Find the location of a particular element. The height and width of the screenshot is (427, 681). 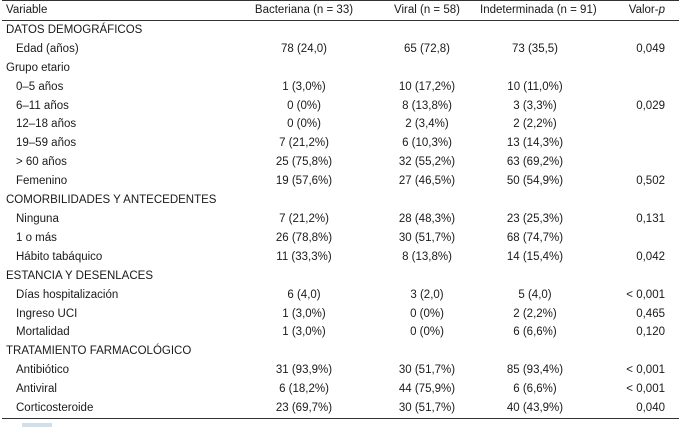

row-label: Antiviral is located at coordinates (36, 389).